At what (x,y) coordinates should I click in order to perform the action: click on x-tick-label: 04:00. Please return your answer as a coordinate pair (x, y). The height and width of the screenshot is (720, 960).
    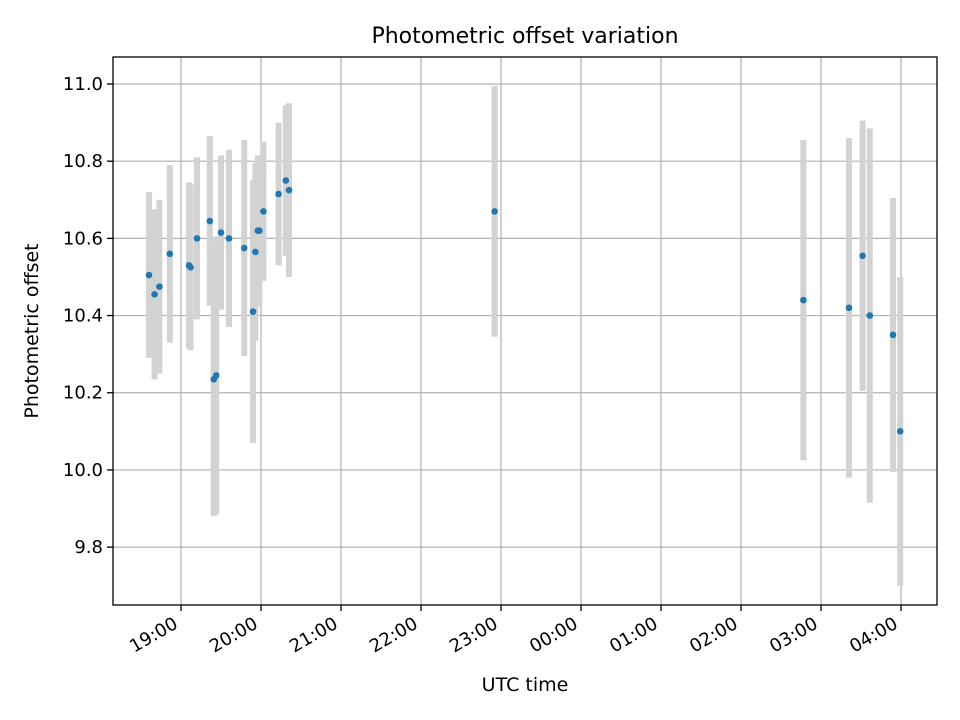
    Looking at the image, I should click on (873, 635).